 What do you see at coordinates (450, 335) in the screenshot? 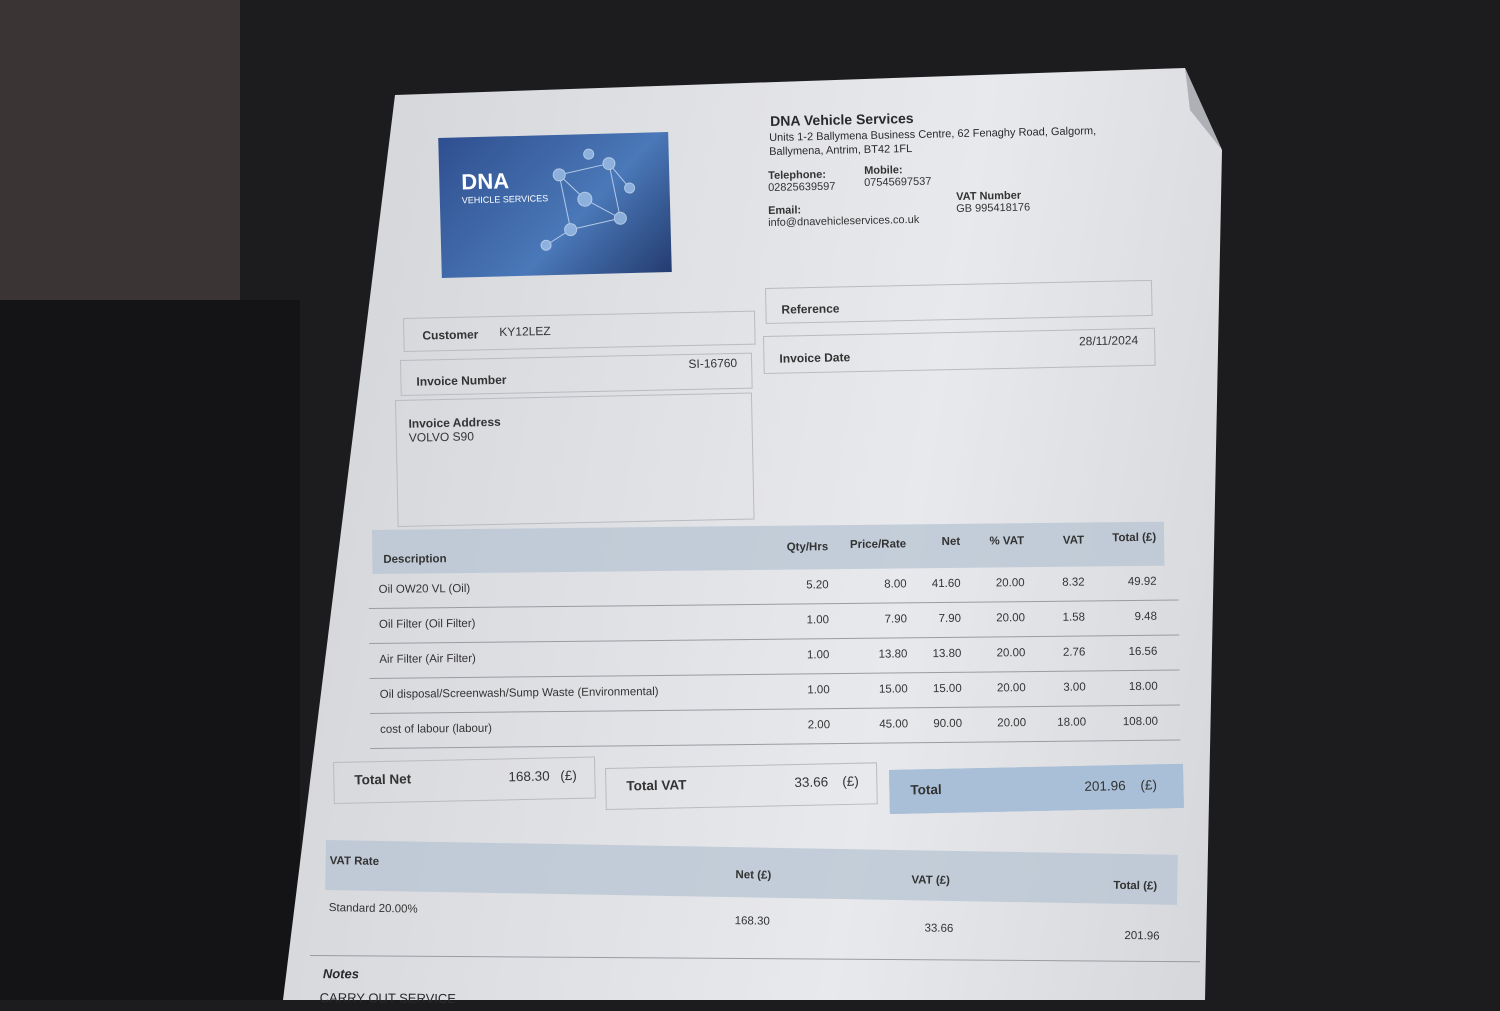
I see `customer-label: Customer` at bounding box center [450, 335].